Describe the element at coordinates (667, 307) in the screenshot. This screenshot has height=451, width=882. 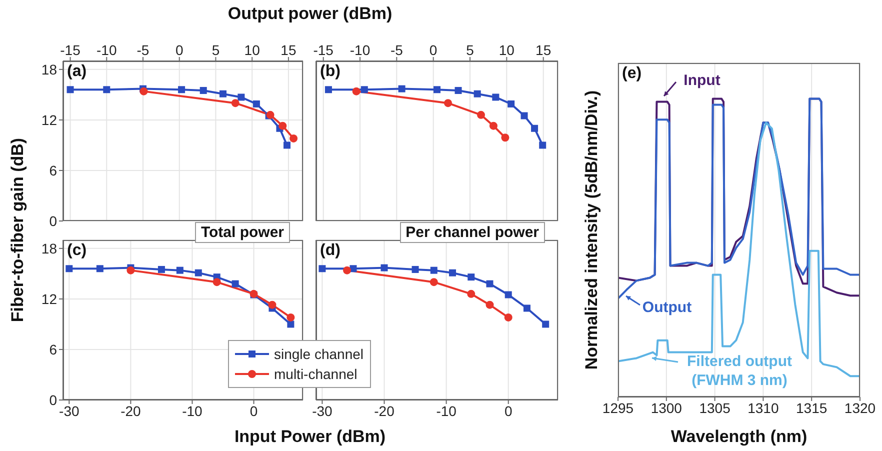
I see `legend-label: Output` at that location.